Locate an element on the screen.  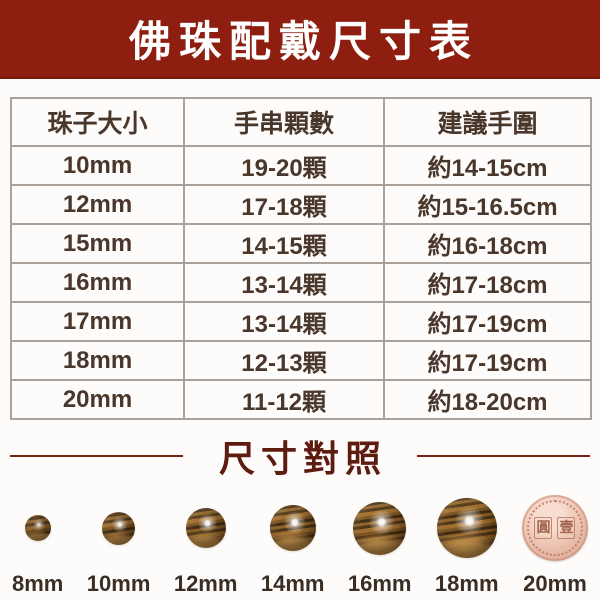
bead-size-cell: 10mm is located at coordinates (97, 165).